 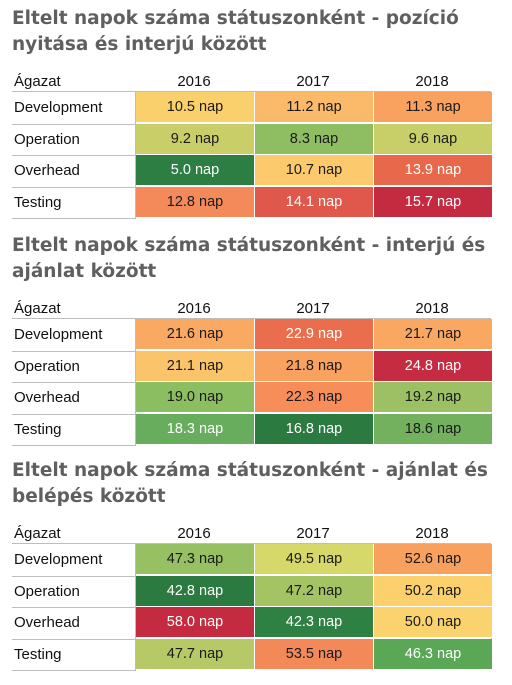 What do you see at coordinates (433, 107) in the screenshot?
I see `heatmap-cell: 11.3 nap` at bounding box center [433, 107].